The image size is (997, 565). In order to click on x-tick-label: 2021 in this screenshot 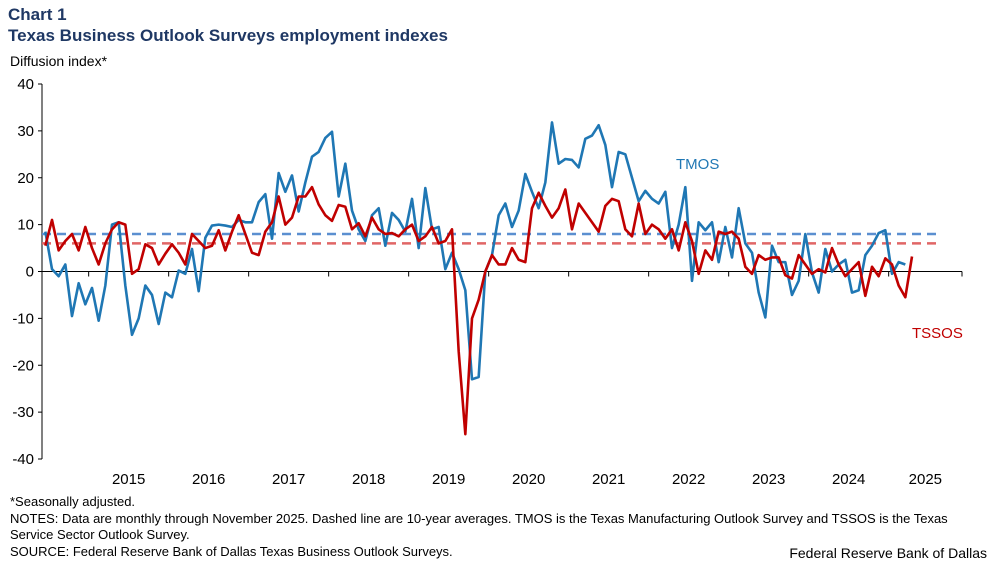, I will do `click(608, 479)`.